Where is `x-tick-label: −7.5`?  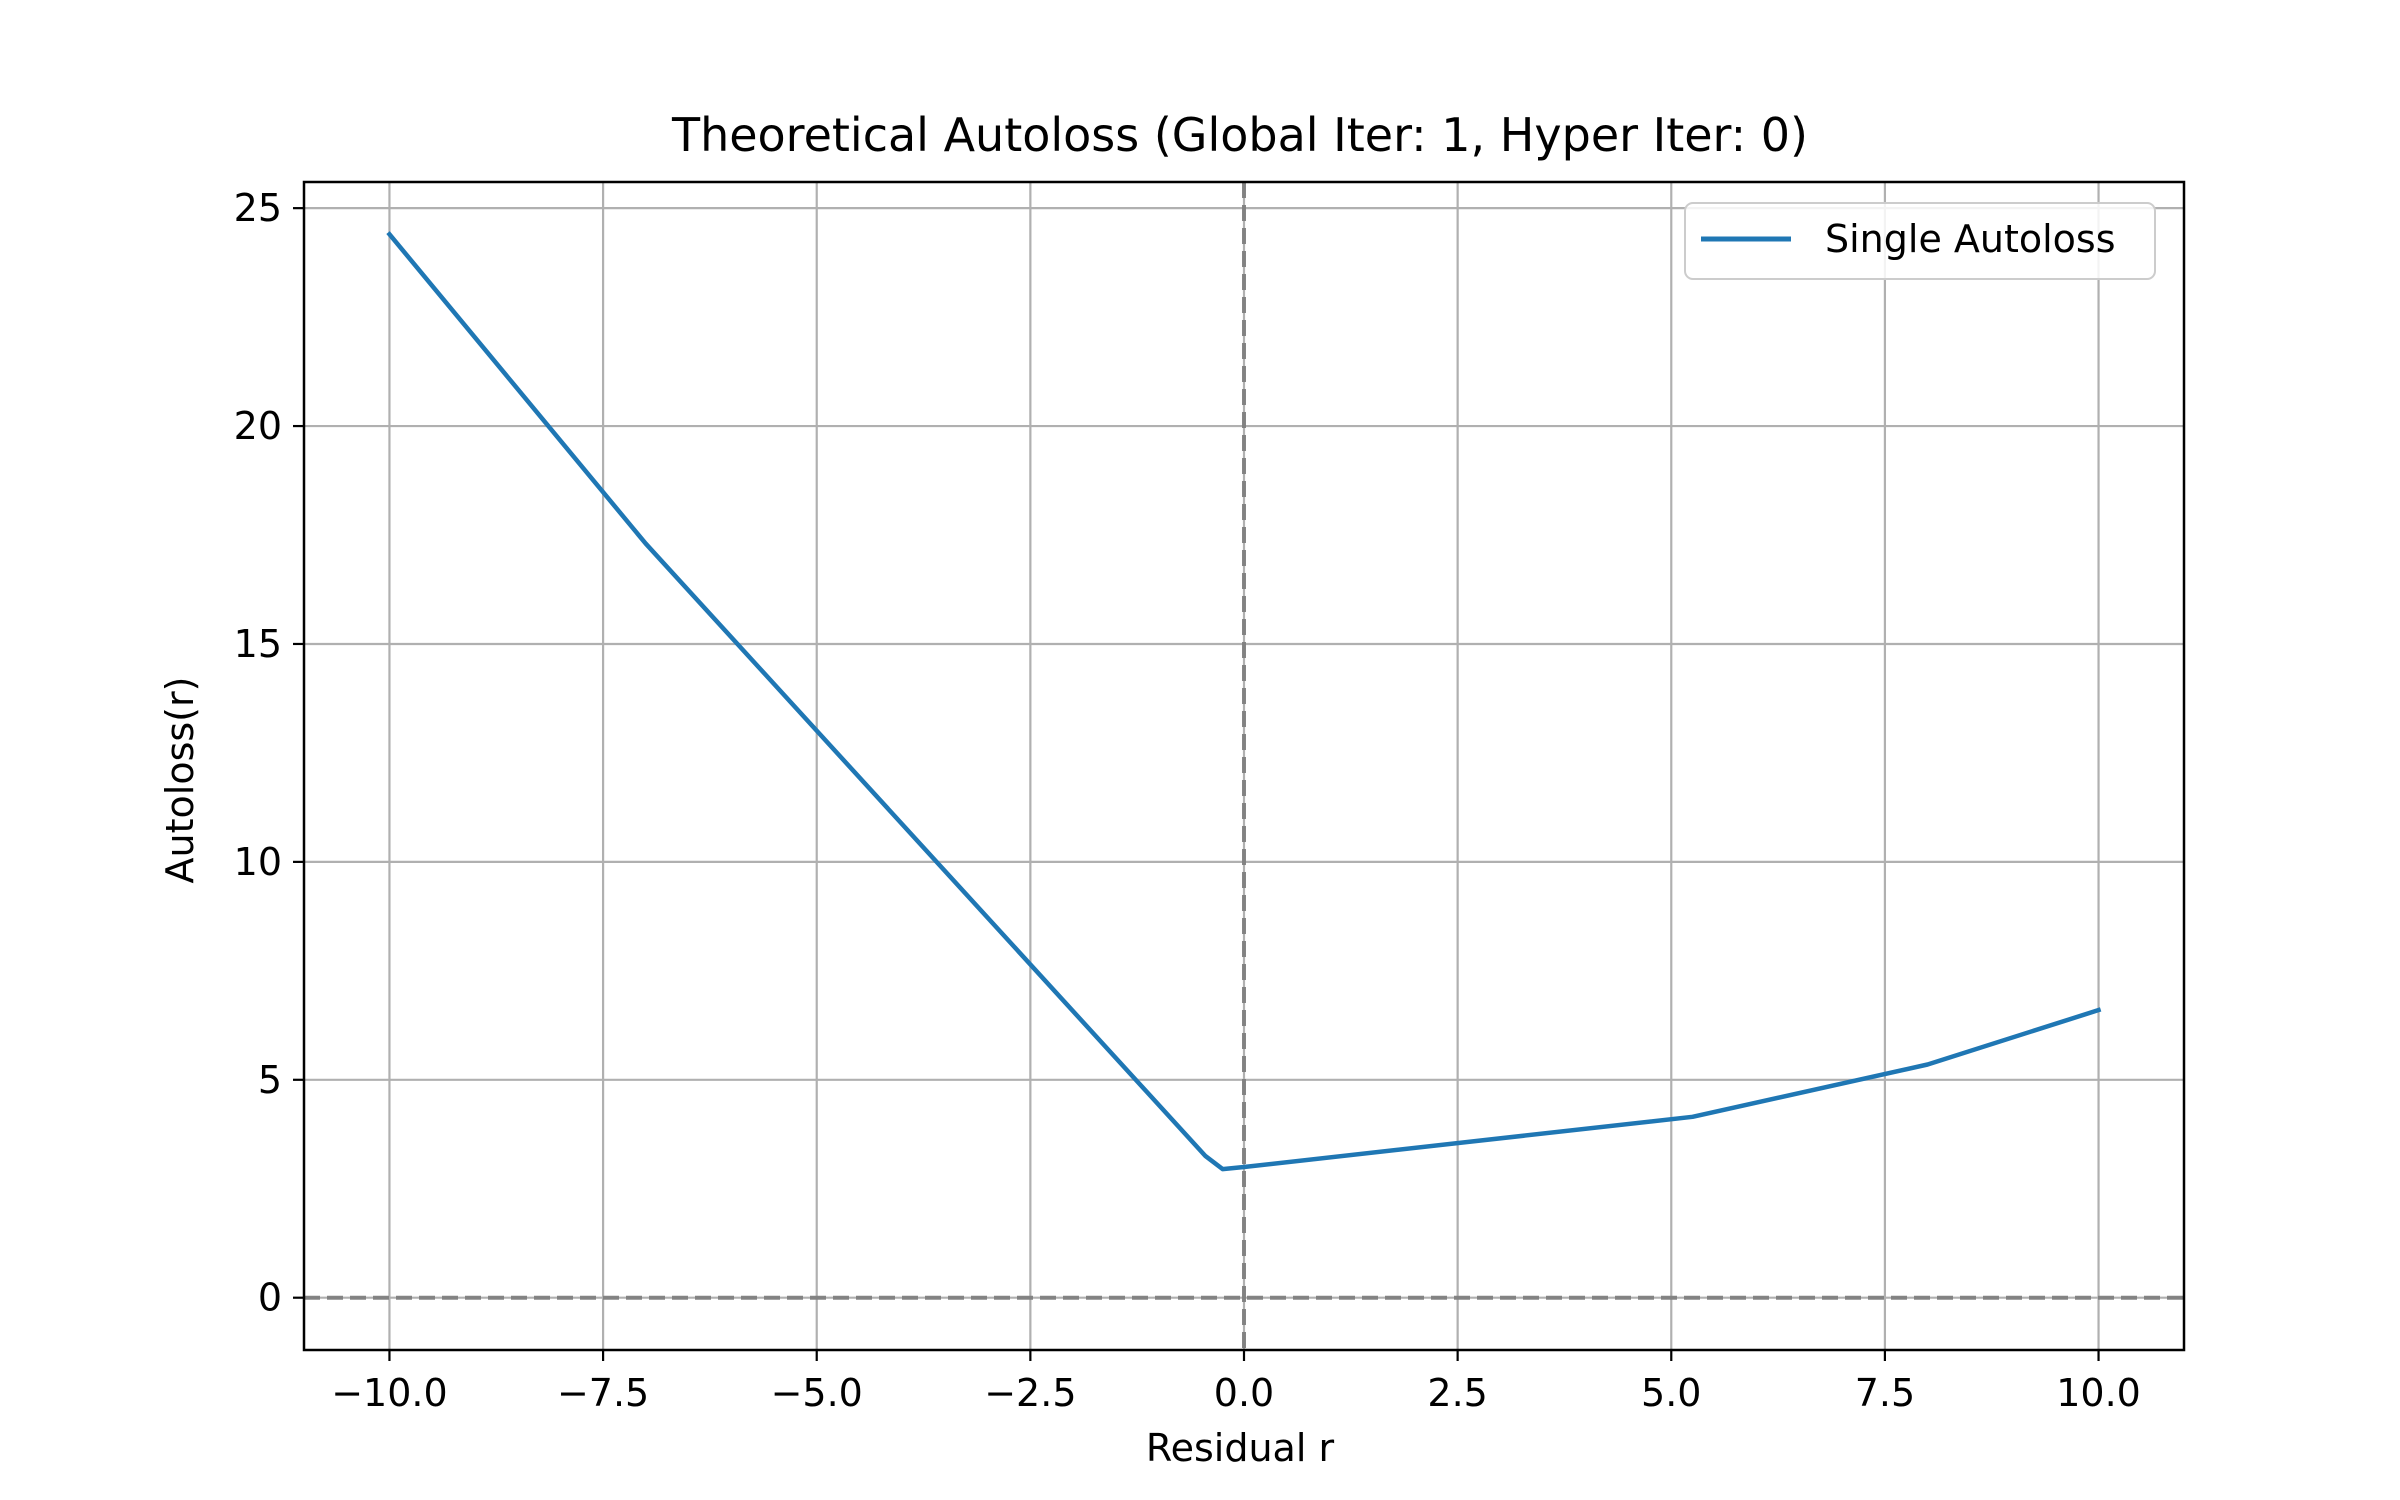 x-tick-label: −7.5 is located at coordinates (603, 1393).